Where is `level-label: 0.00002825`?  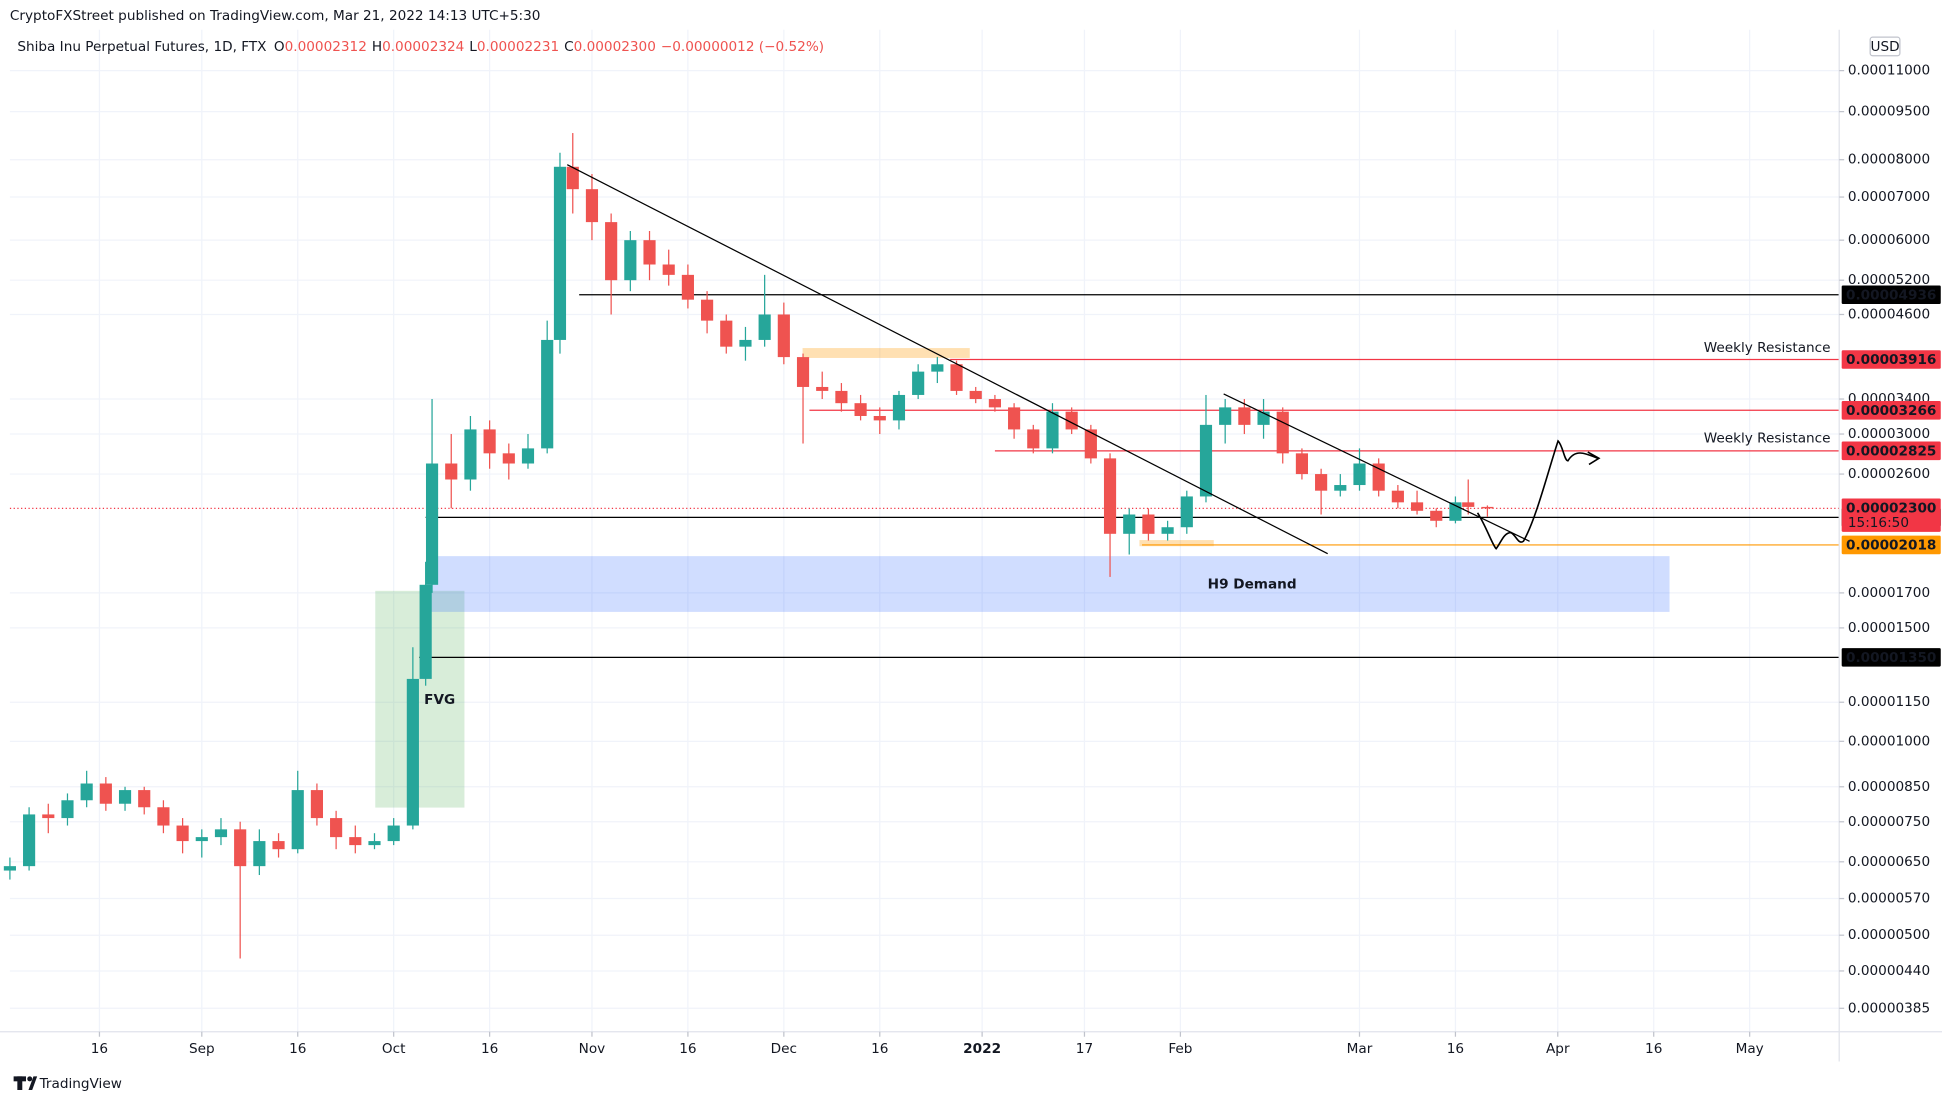
level-label: 0.00002825 is located at coordinates (1891, 451).